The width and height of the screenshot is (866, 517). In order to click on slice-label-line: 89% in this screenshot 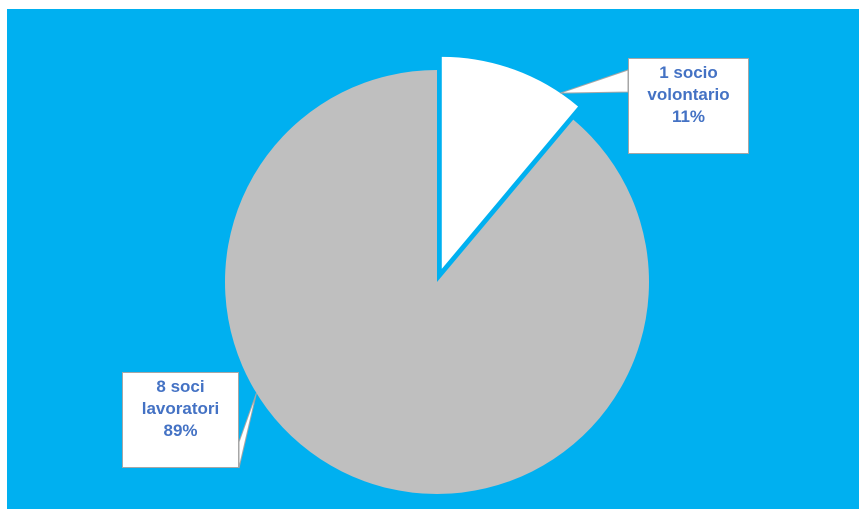, I will do `click(180, 430)`.